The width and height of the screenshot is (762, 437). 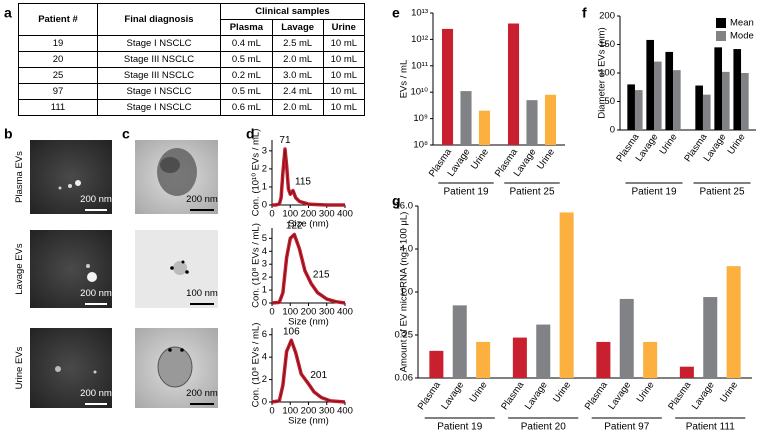 What do you see at coordinates (126, 134) in the screenshot?
I see `panel-label: c` at bounding box center [126, 134].